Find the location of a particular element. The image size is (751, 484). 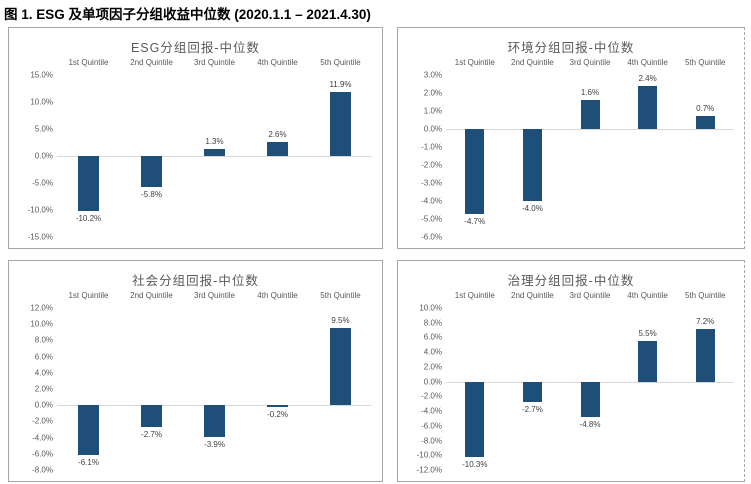

y-axis-tick-label: 6.0% is located at coordinates (43, 357).